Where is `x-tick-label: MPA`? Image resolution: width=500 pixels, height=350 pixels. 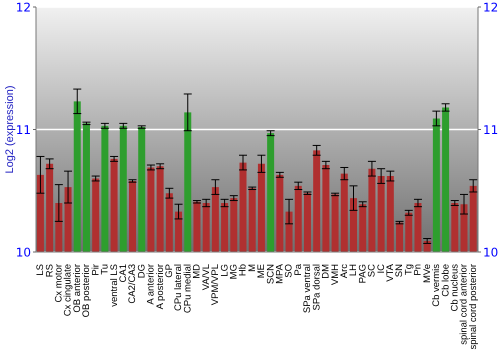
x-tick-label: MPA is located at coordinates (280, 273).